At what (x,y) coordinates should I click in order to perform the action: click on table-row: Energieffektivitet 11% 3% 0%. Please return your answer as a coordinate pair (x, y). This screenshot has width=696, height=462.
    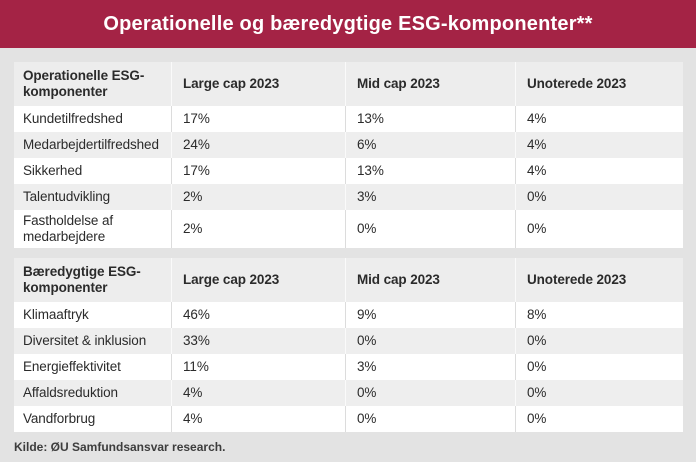
    Looking at the image, I should click on (348, 367).